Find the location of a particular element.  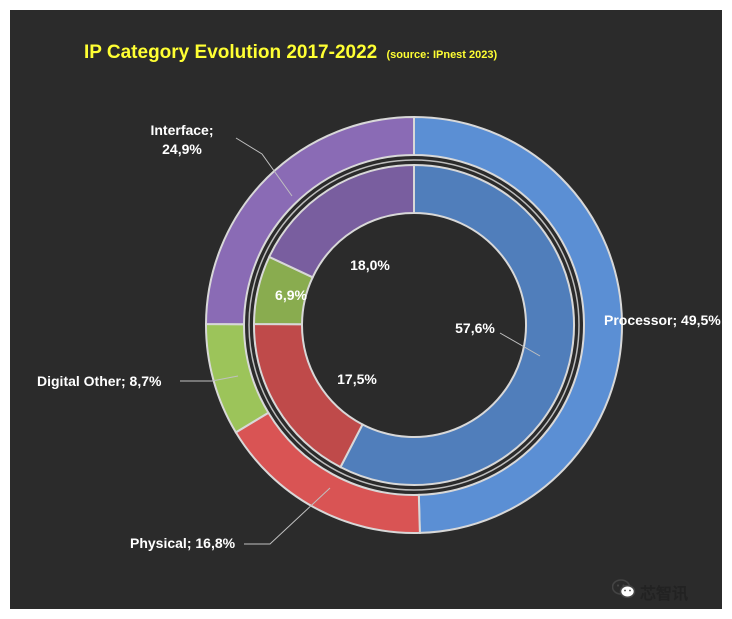

outer-data-label-2: Digital Other; 8,7% is located at coordinates (99, 381).